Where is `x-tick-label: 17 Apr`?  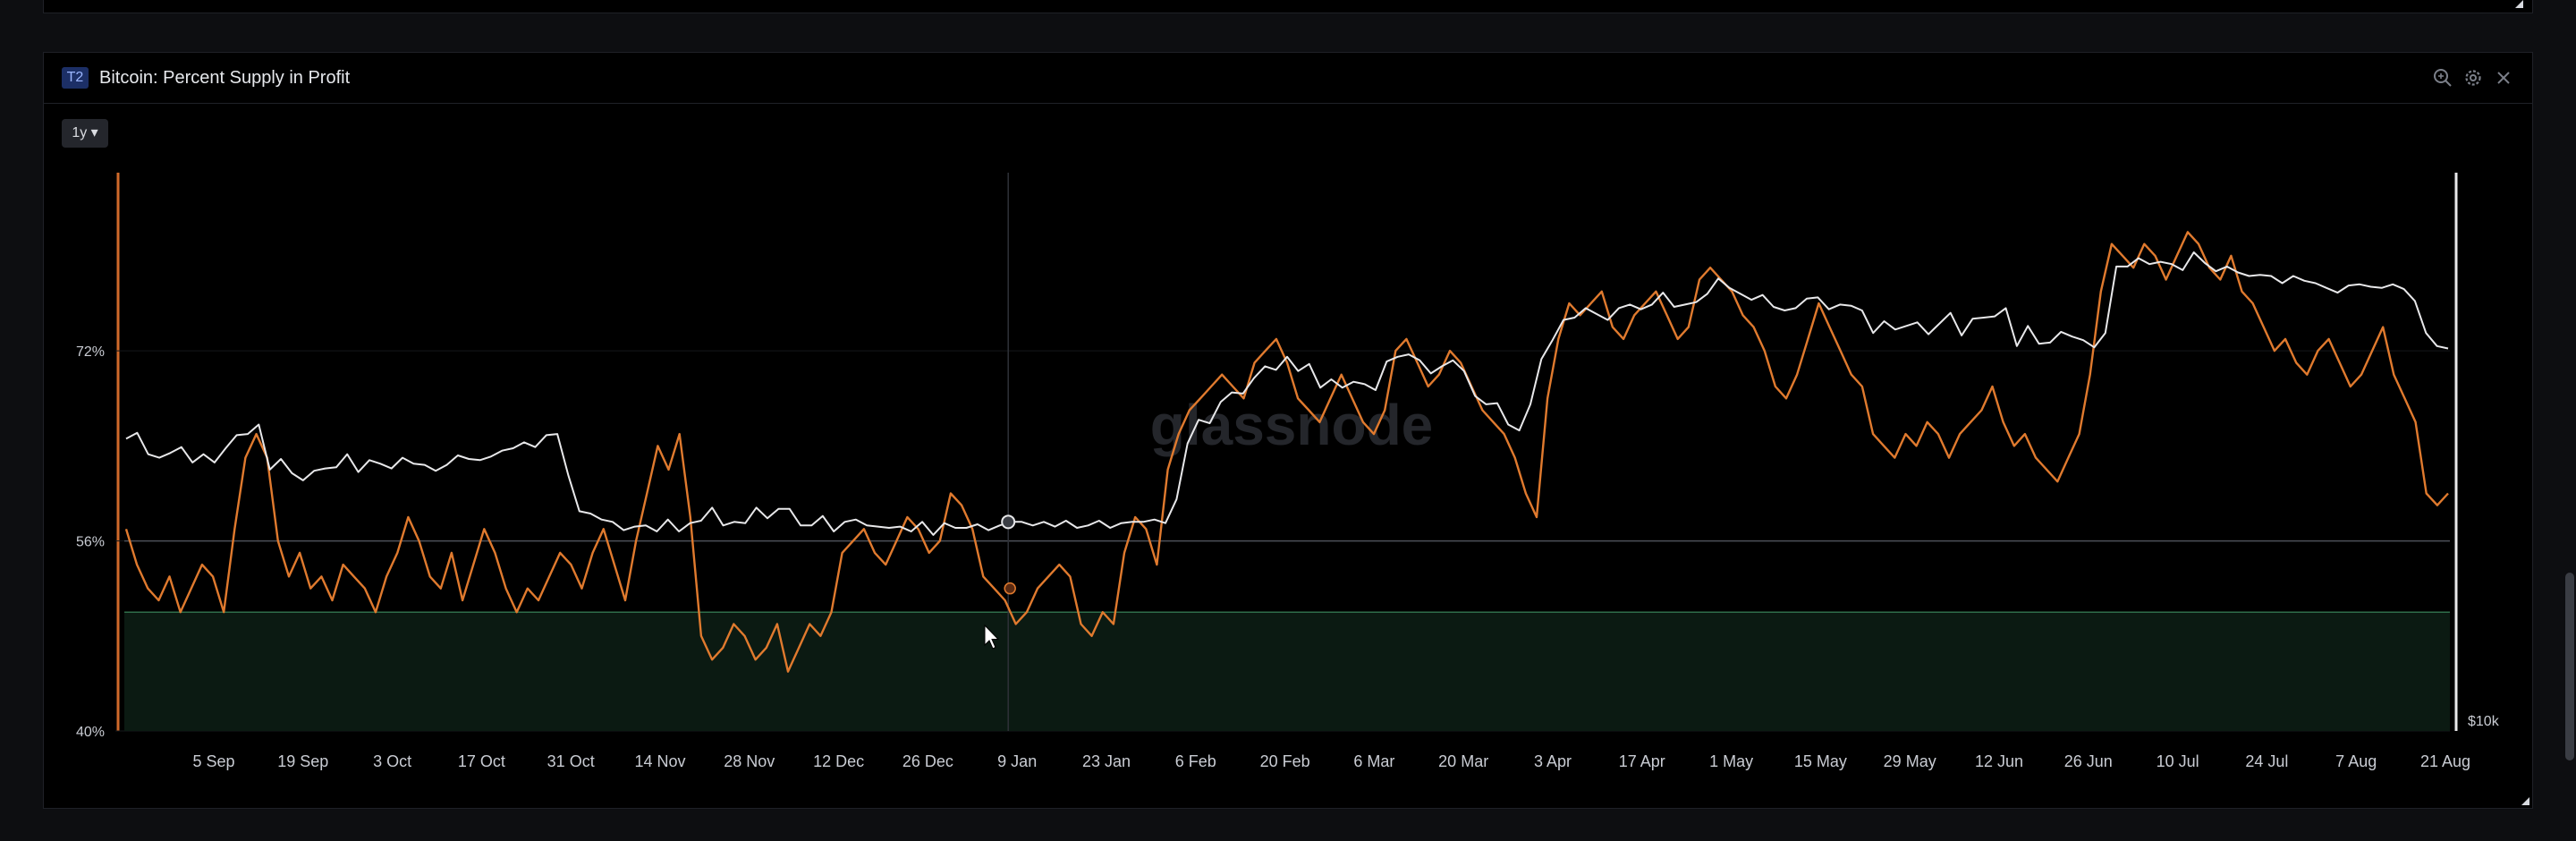
x-tick-label: 17 Apr is located at coordinates (1642, 761).